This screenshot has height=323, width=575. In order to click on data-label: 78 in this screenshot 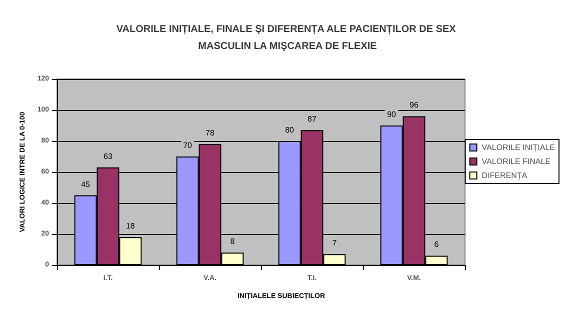, I will do `click(210, 133)`.